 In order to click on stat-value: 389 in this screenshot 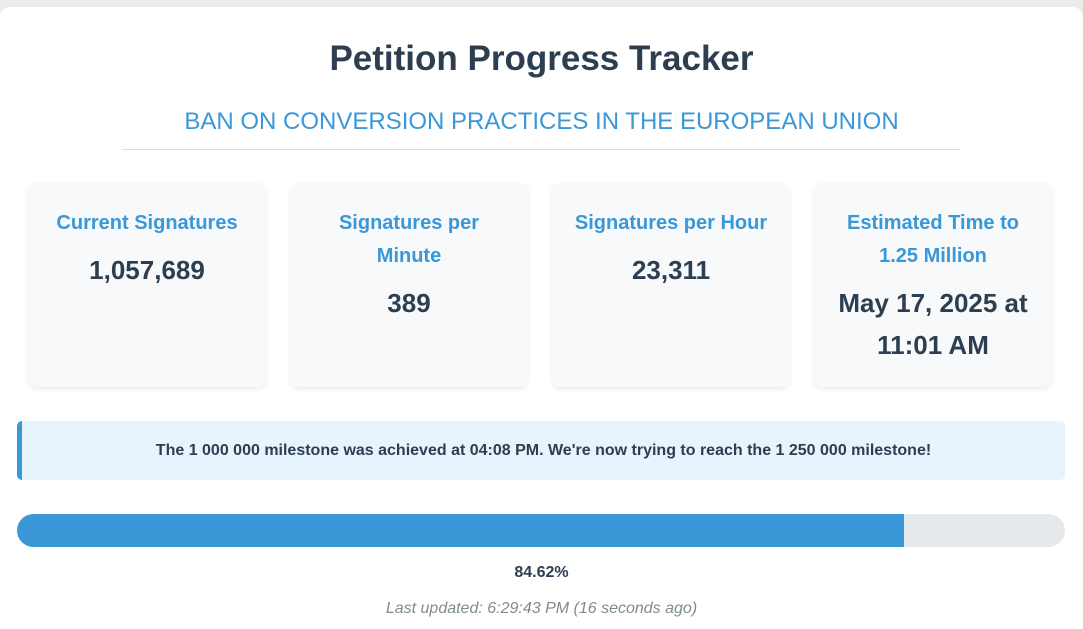, I will do `click(409, 303)`.